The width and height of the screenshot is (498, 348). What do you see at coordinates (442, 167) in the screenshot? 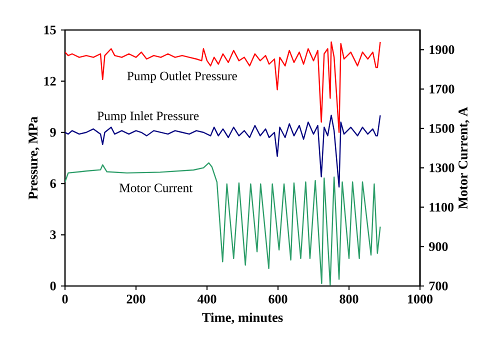
I see `y2-tick-label: 1300` at bounding box center [442, 167].